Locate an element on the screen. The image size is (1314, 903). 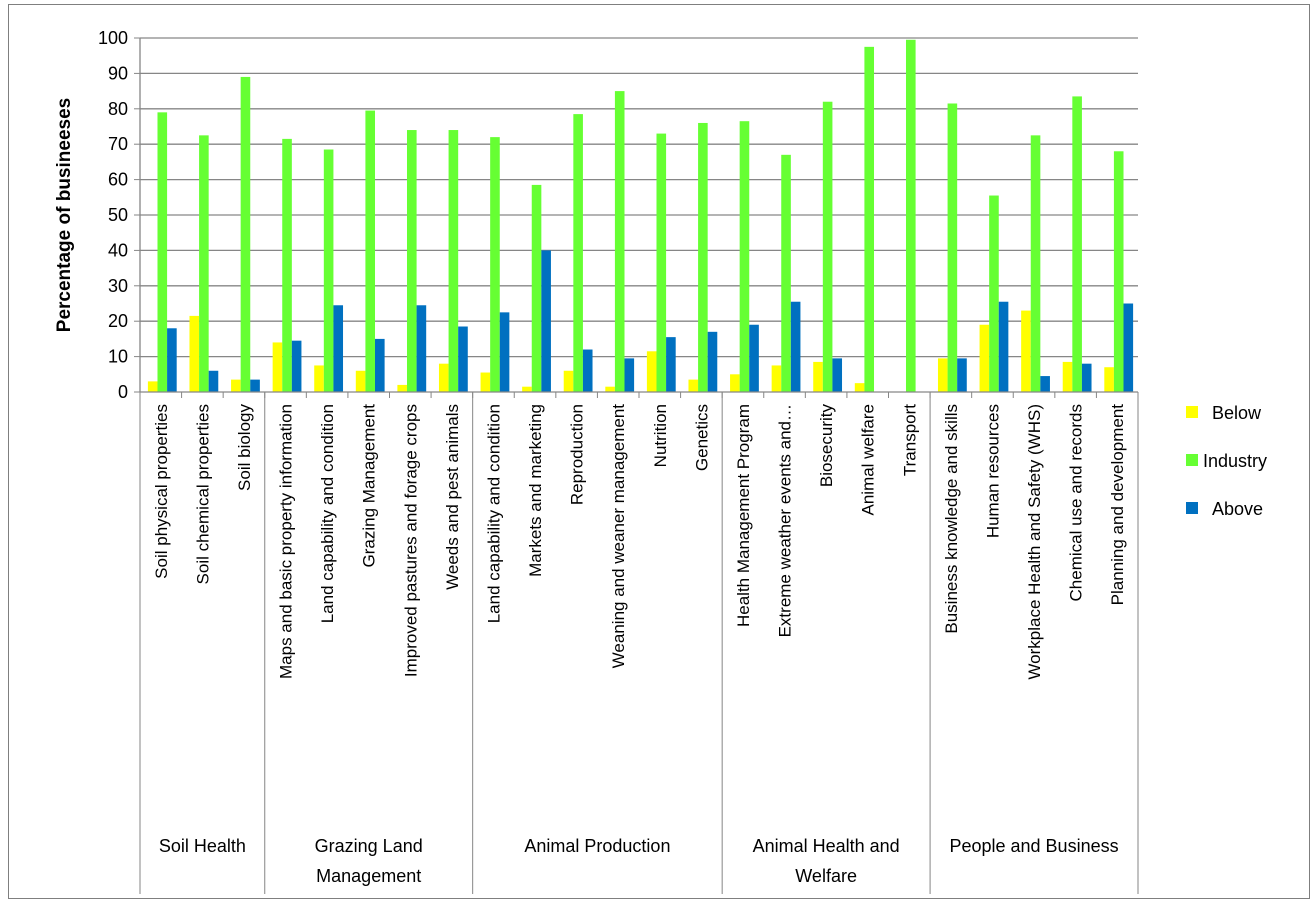
group-label: Grazing Land Management is located at coordinates (369, 861).